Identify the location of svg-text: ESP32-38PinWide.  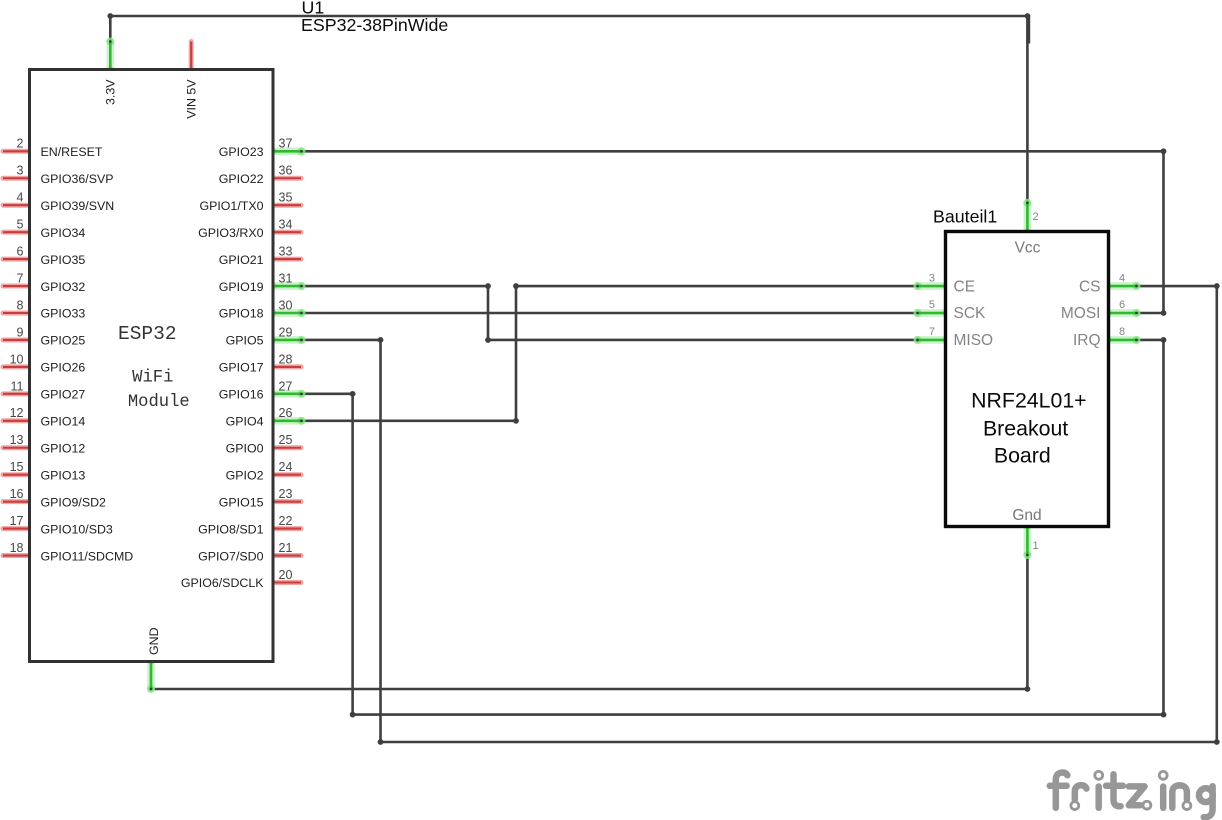
(374, 25).